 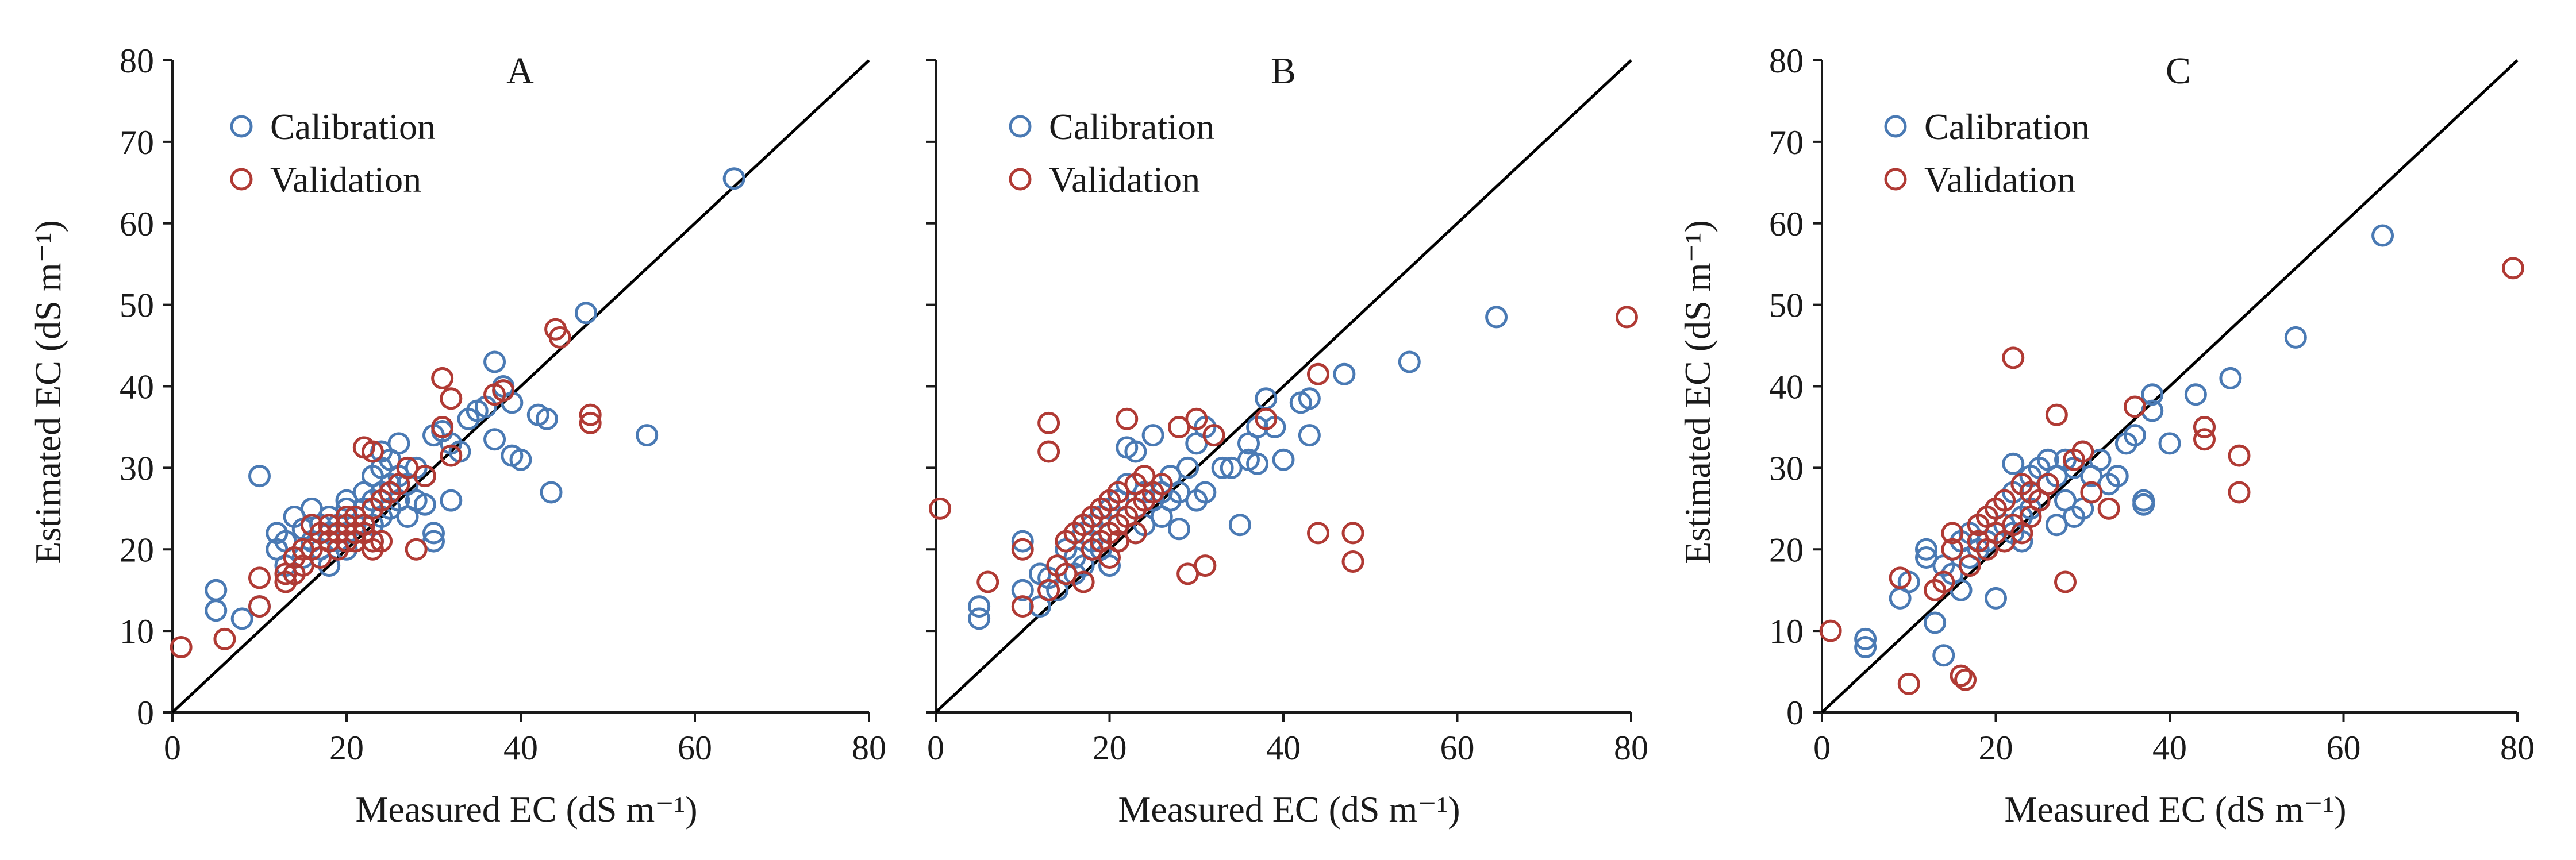 I want to click on x-tick-label: 40, so click(x=1283, y=748).